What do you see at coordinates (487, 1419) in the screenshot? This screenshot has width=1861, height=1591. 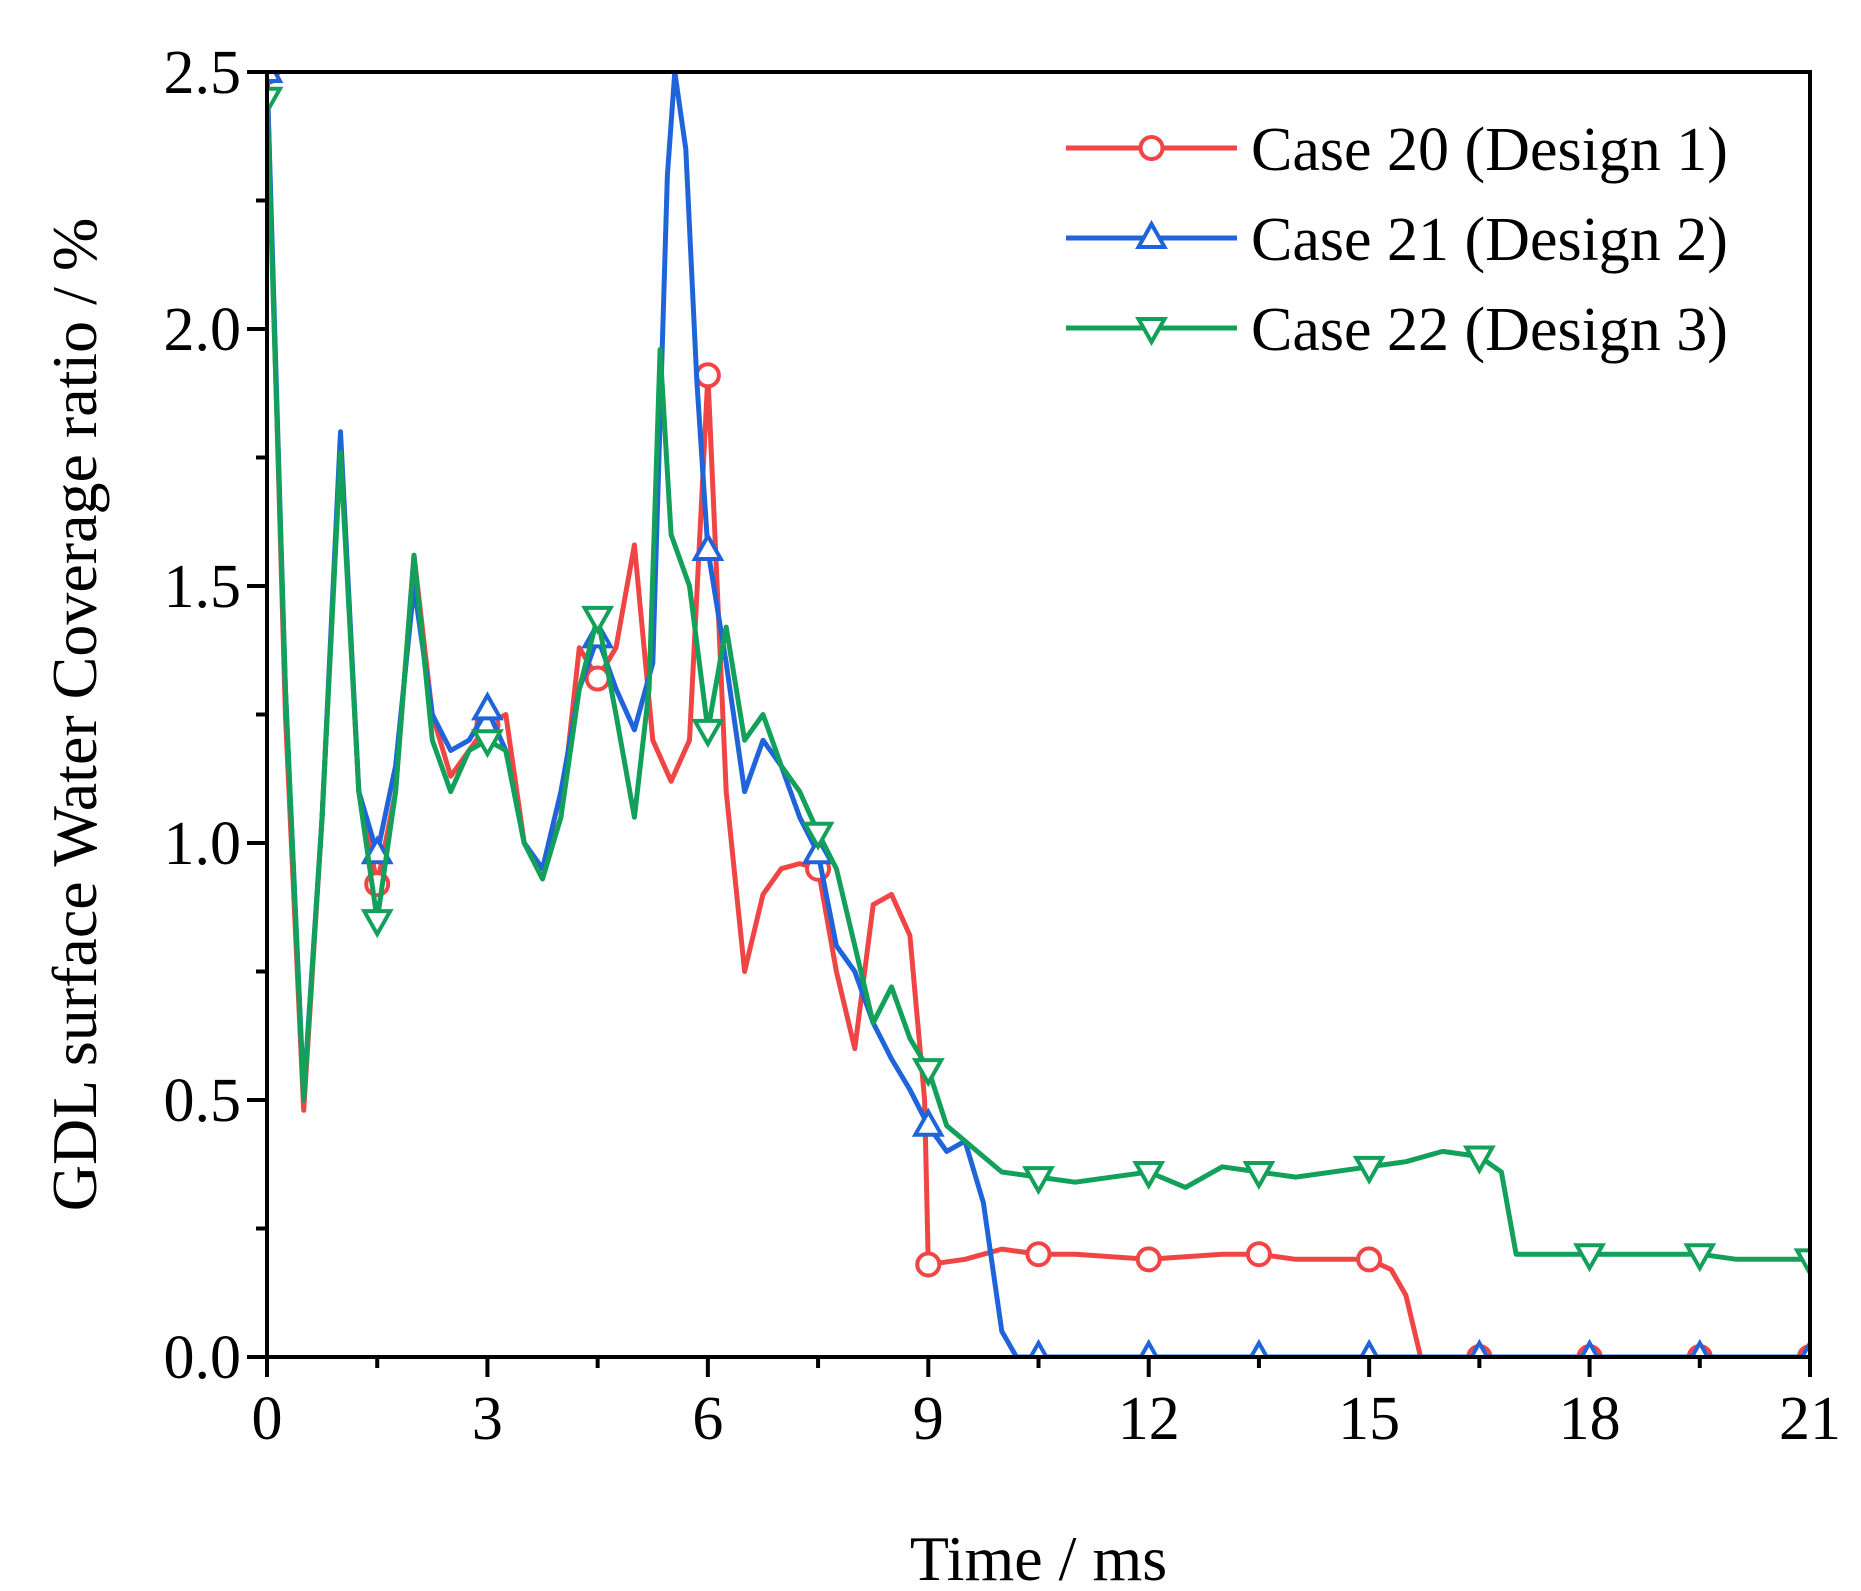 I see `x-tick-label: 3` at bounding box center [487, 1419].